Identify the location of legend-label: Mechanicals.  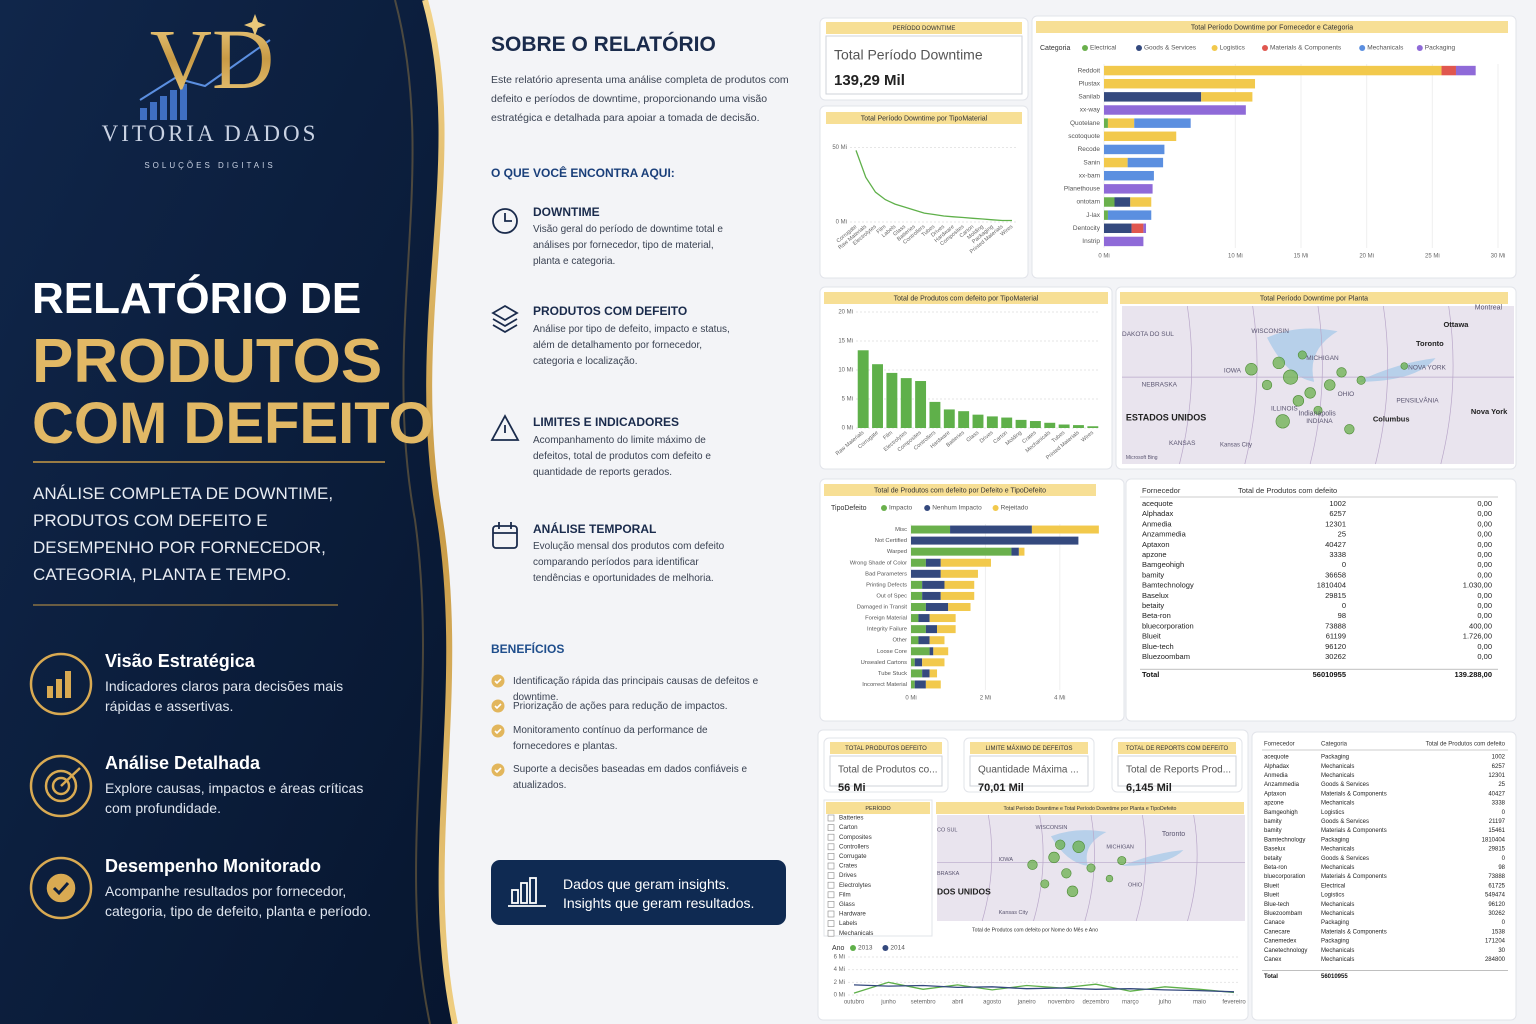
(1385, 48).